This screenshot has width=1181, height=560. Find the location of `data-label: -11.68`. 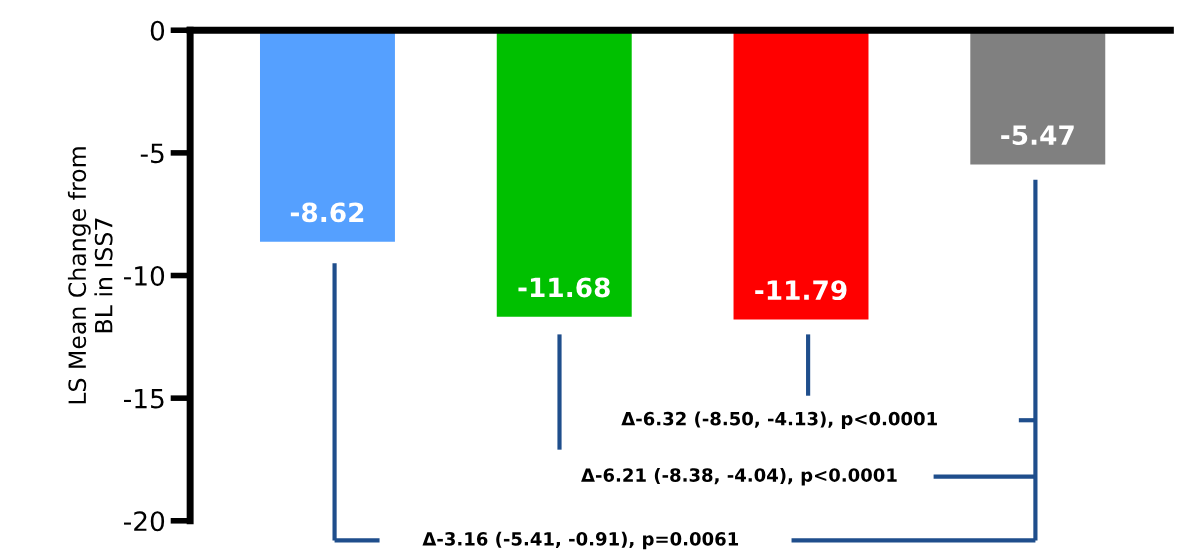

data-label: -11.68 is located at coordinates (564, 287).